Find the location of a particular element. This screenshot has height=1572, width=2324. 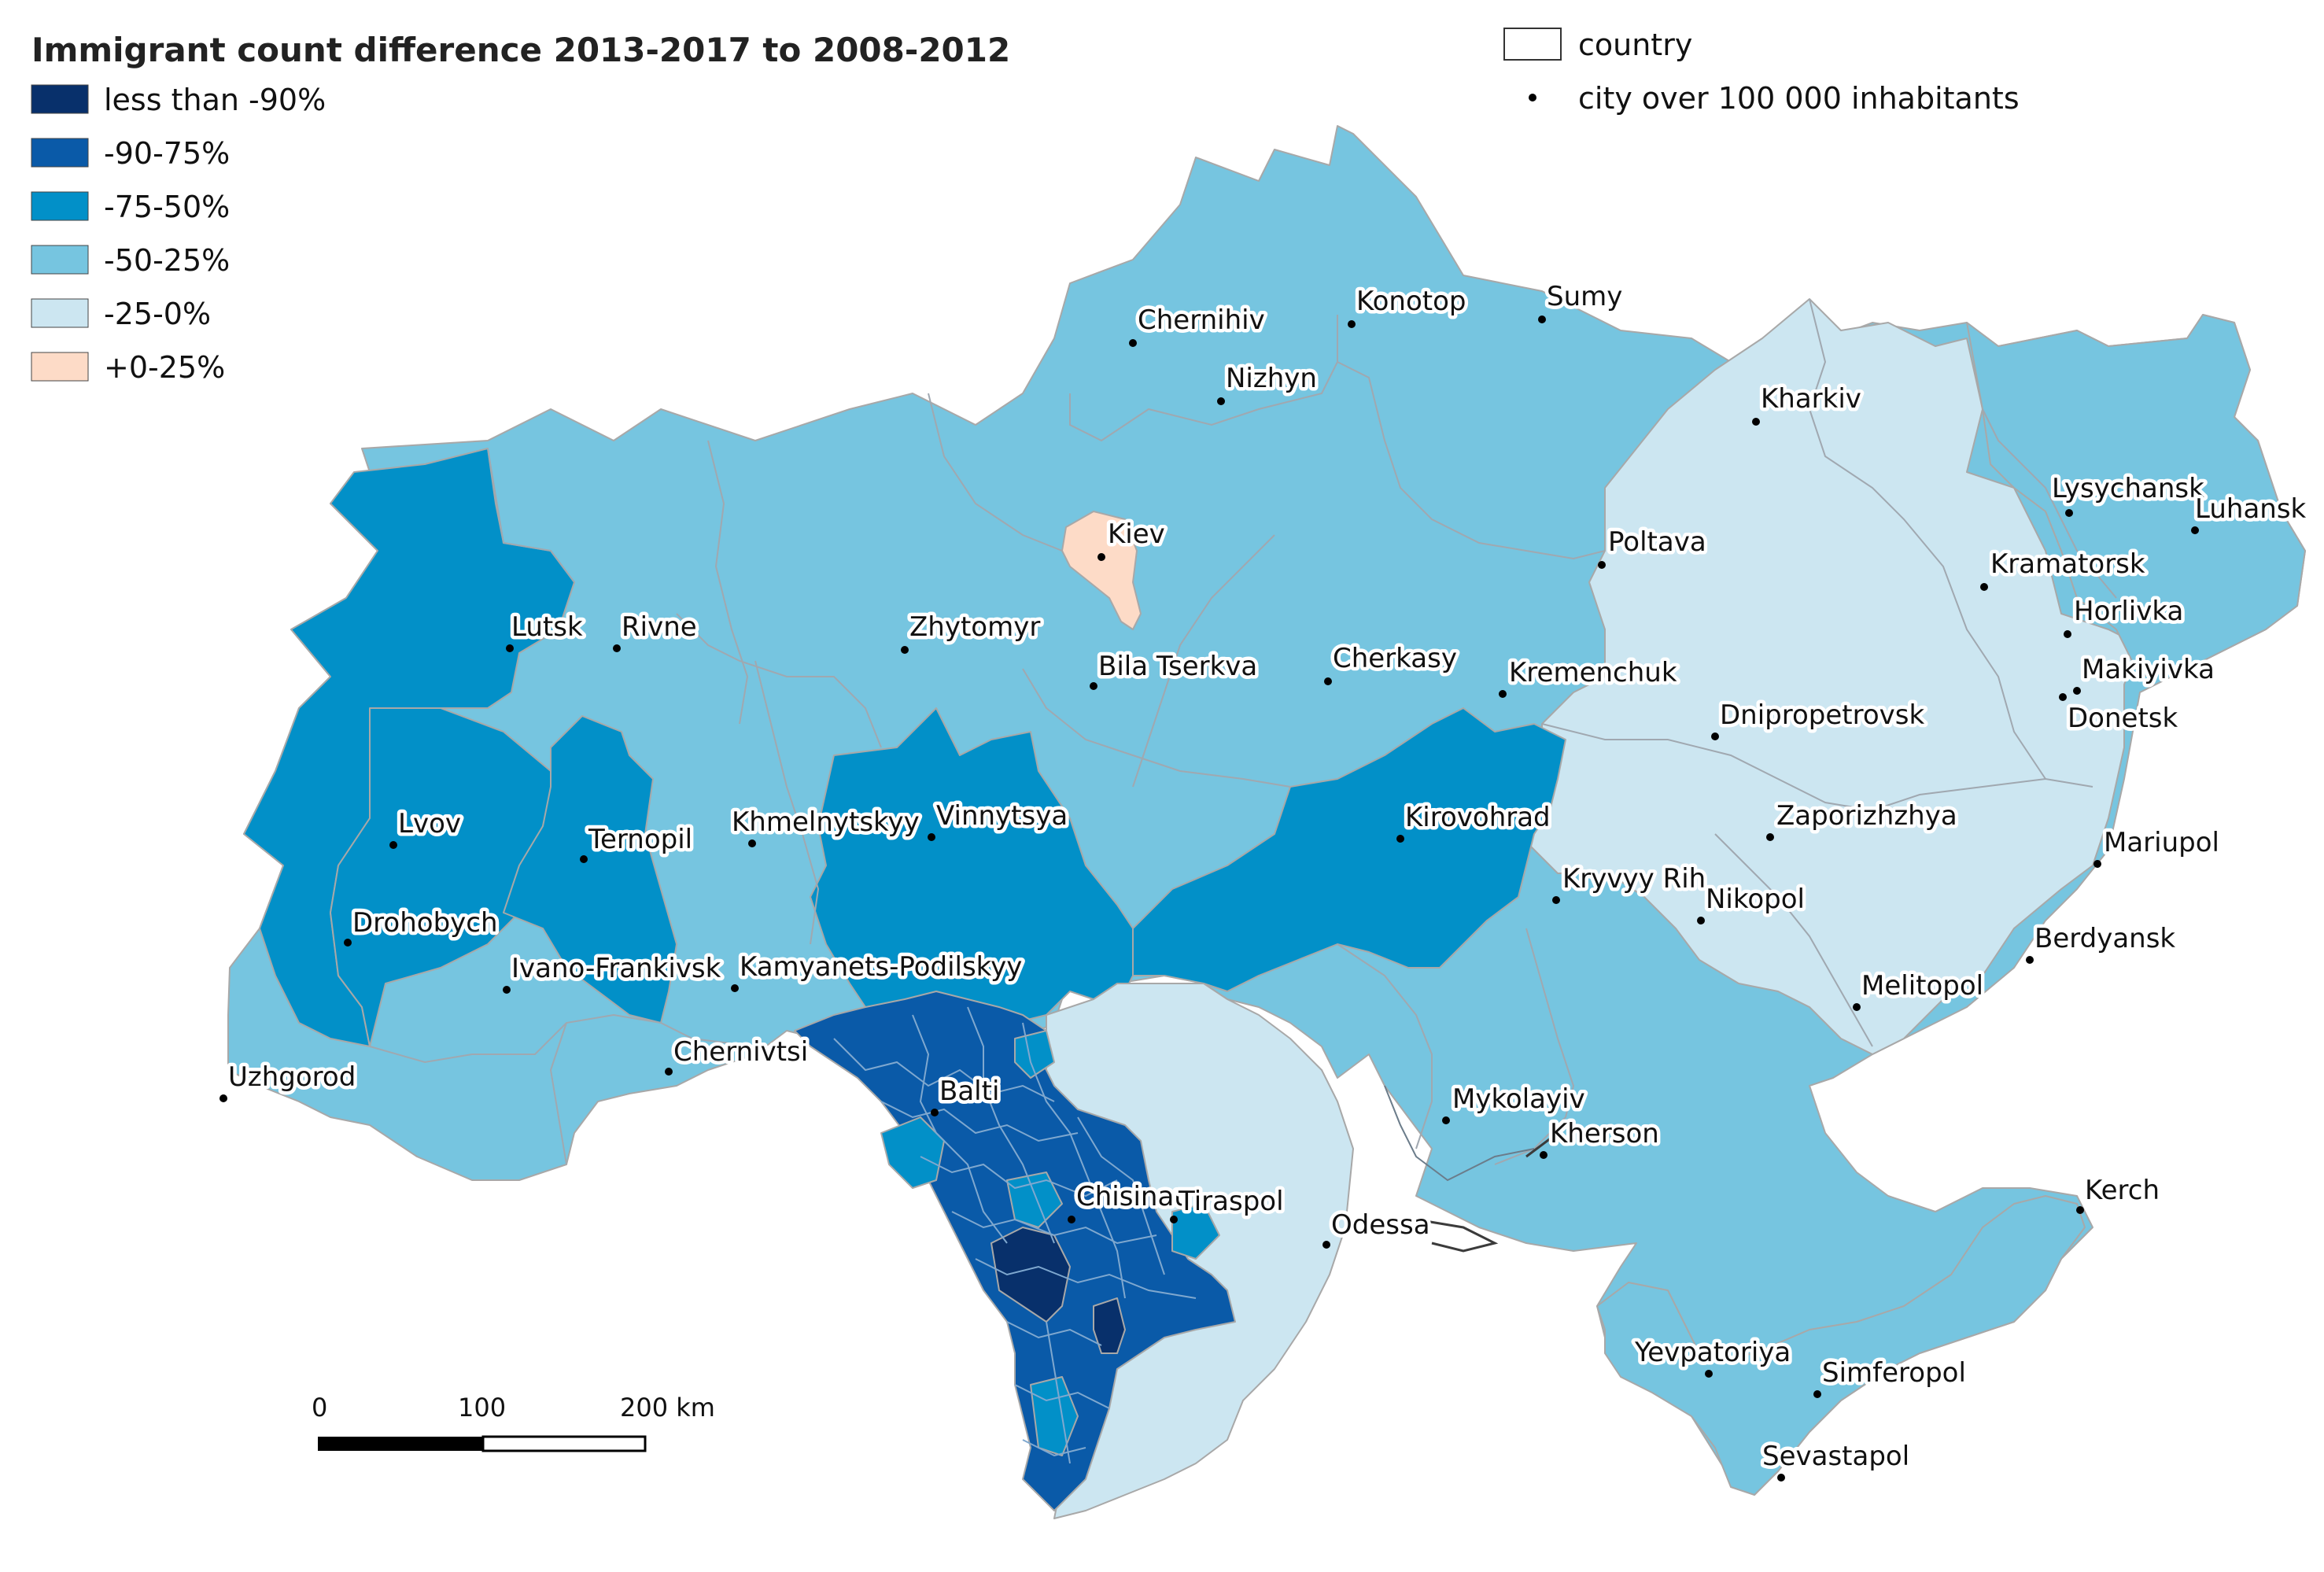

city-mykolayiv: Mykolayiv is located at coordinates (1515, 1102).